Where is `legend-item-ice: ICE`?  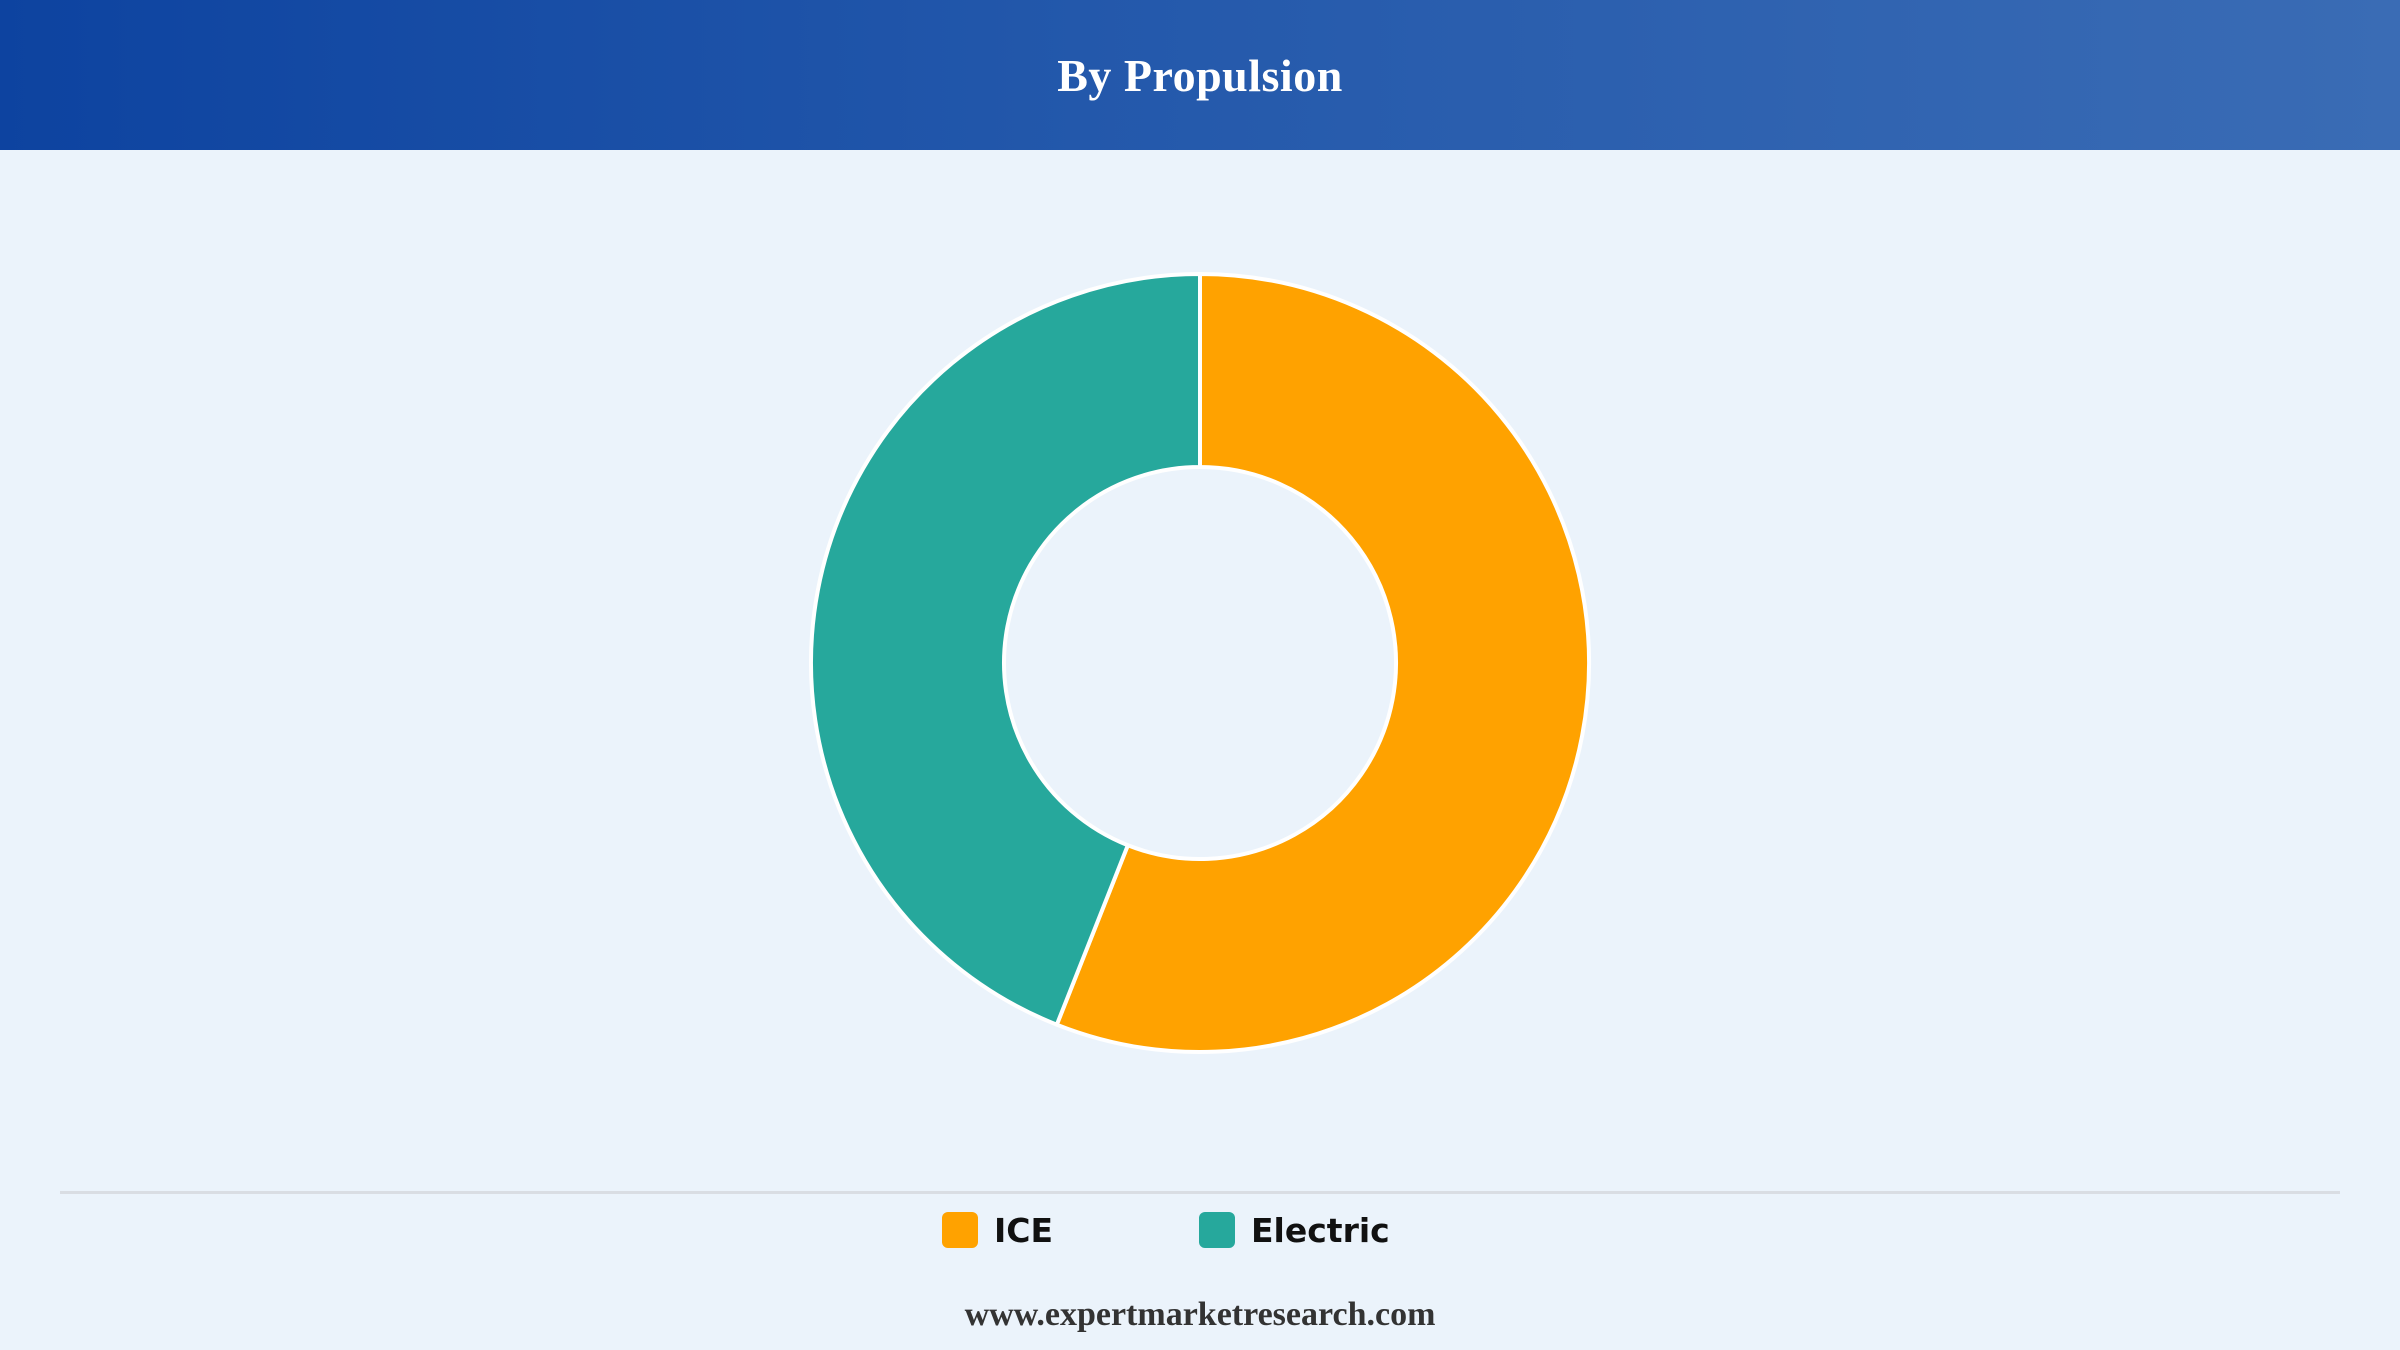 legend-item-ice: ICE is located at coordinates (997, 1230).